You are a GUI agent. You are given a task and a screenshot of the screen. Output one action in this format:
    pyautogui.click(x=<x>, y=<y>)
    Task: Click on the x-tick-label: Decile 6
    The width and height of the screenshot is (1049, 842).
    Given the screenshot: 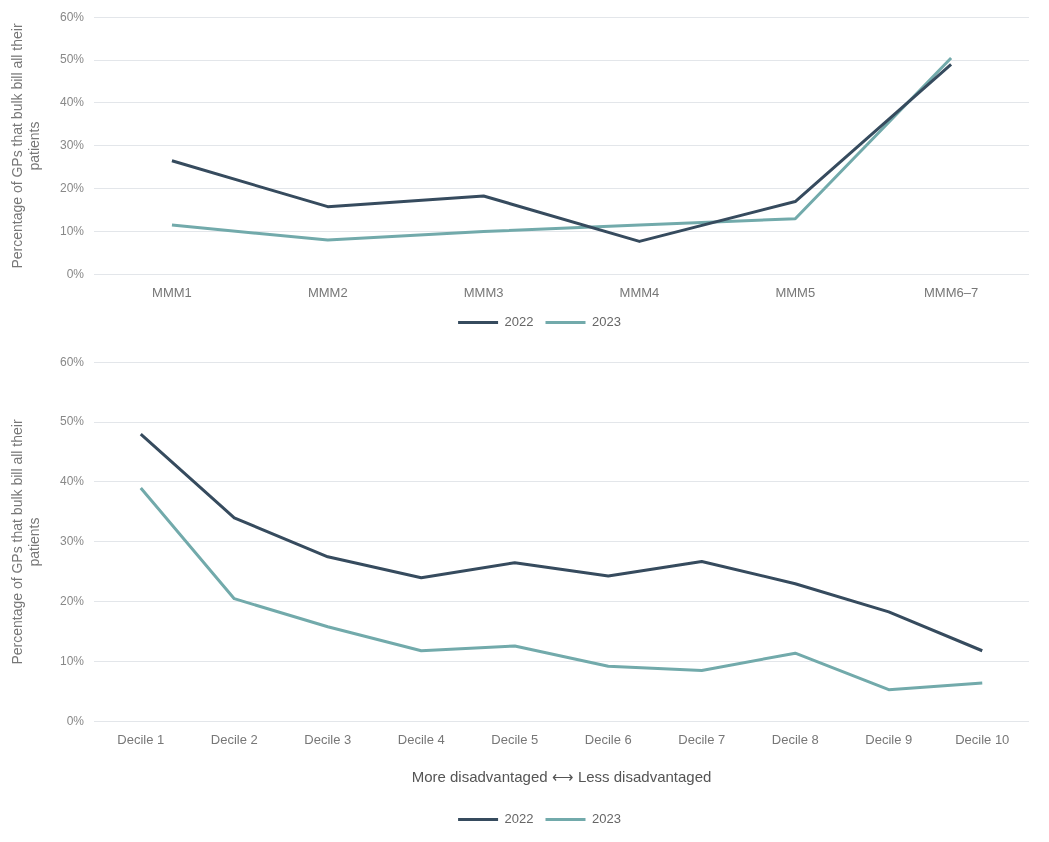 What is the action you would take?
    pyautogui.click(x=608, y=739)
    